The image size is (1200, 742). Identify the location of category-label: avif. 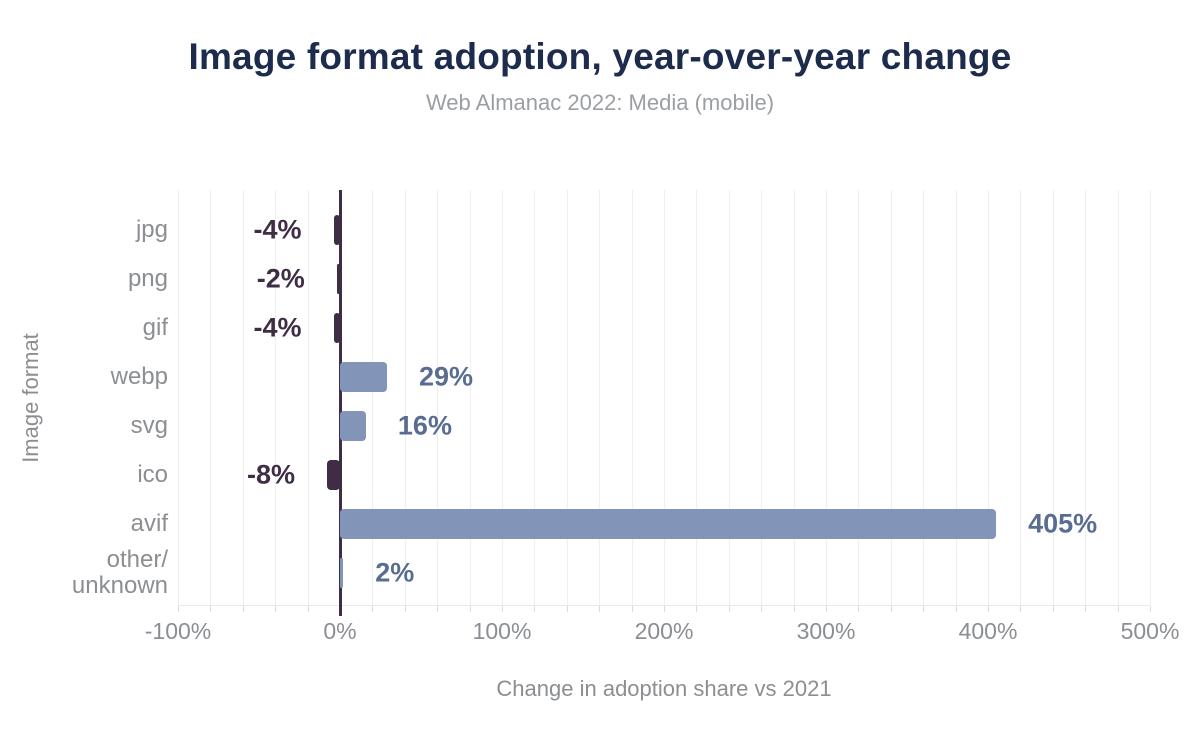
(149, 524).